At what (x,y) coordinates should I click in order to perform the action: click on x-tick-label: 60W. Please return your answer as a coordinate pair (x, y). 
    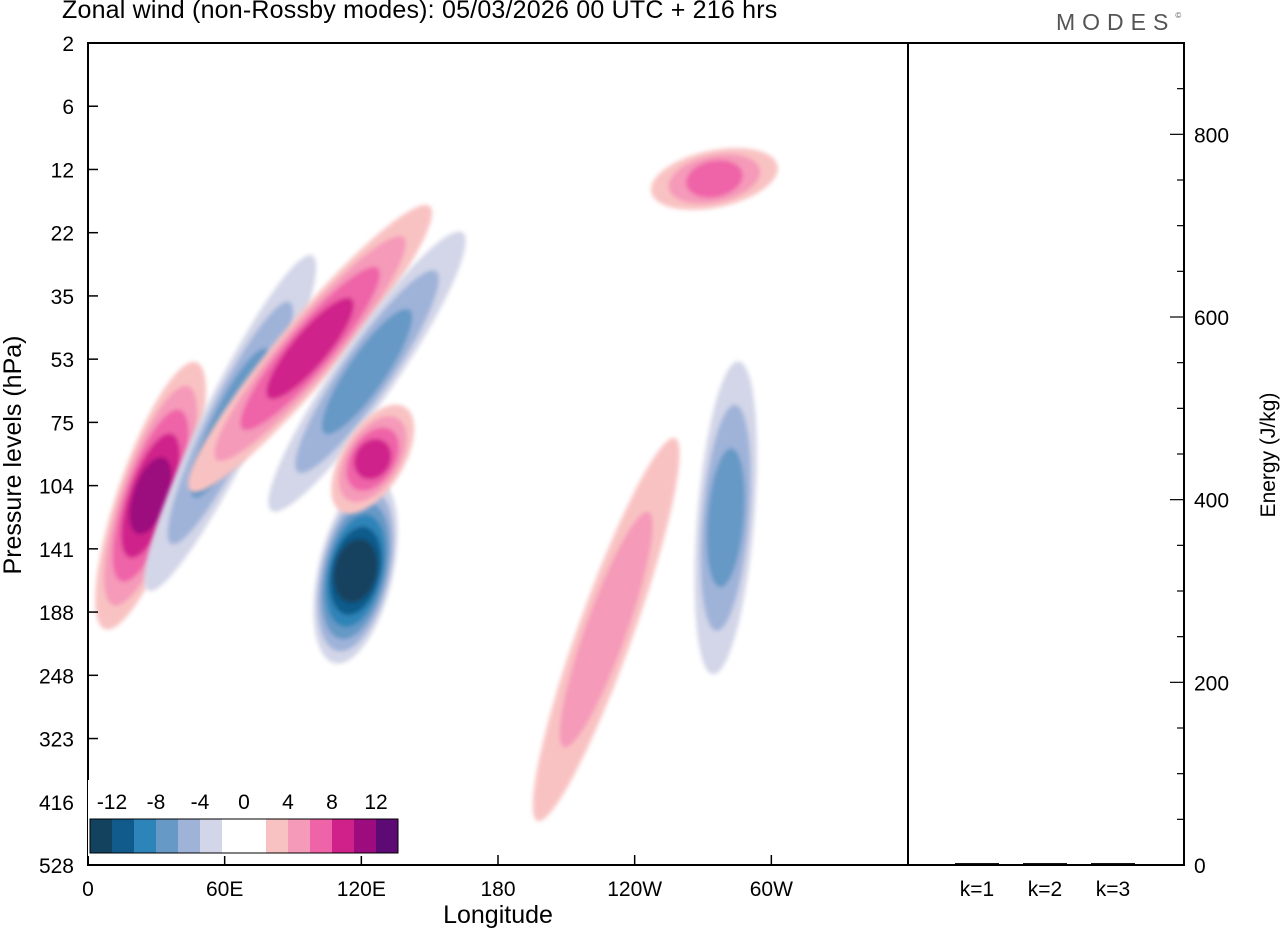
    Looking at the image, I should click on (771, 889).